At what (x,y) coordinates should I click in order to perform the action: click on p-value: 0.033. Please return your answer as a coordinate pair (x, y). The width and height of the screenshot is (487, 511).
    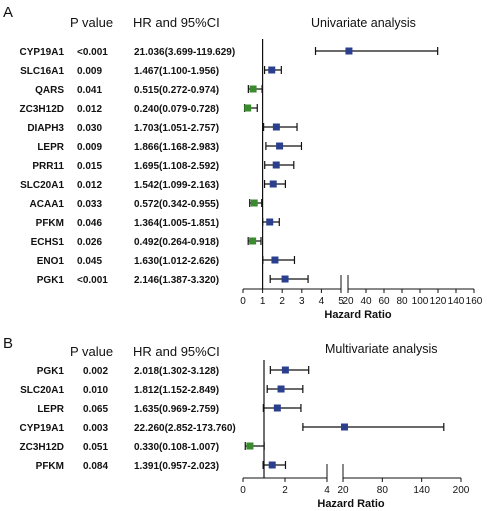
    Looking at the image, I should click on (89, 204).